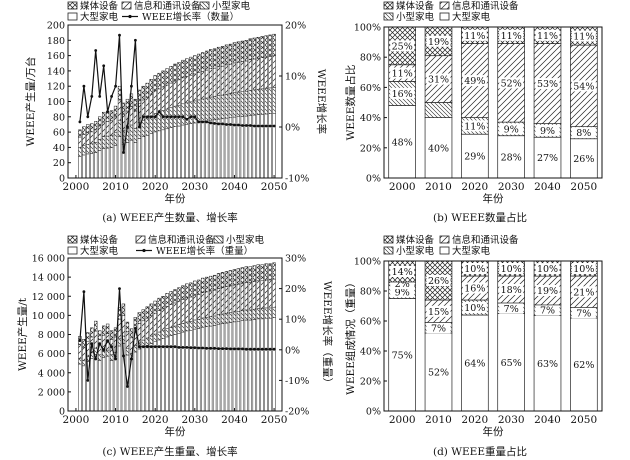  Describe the element at coordinates (84, 86) in the screenshot. I see `growth-point-2002` at that location.